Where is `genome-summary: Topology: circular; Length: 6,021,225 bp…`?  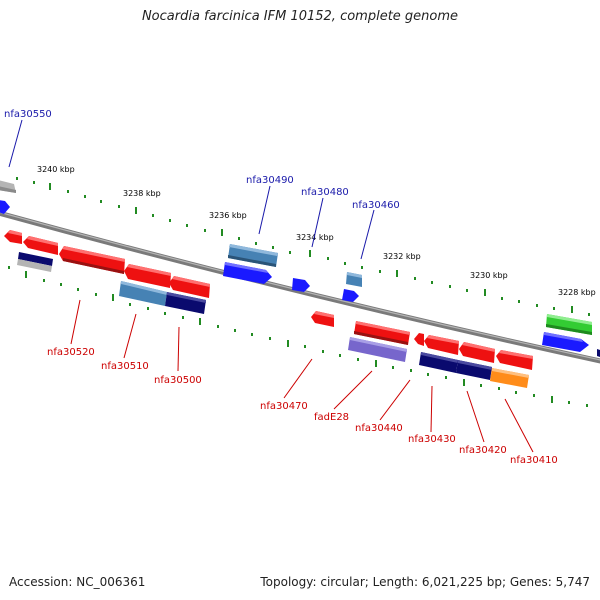
genome-summary: Topology: circular; Length: 6,021,225 bp… is located at coordinates (425, 582).